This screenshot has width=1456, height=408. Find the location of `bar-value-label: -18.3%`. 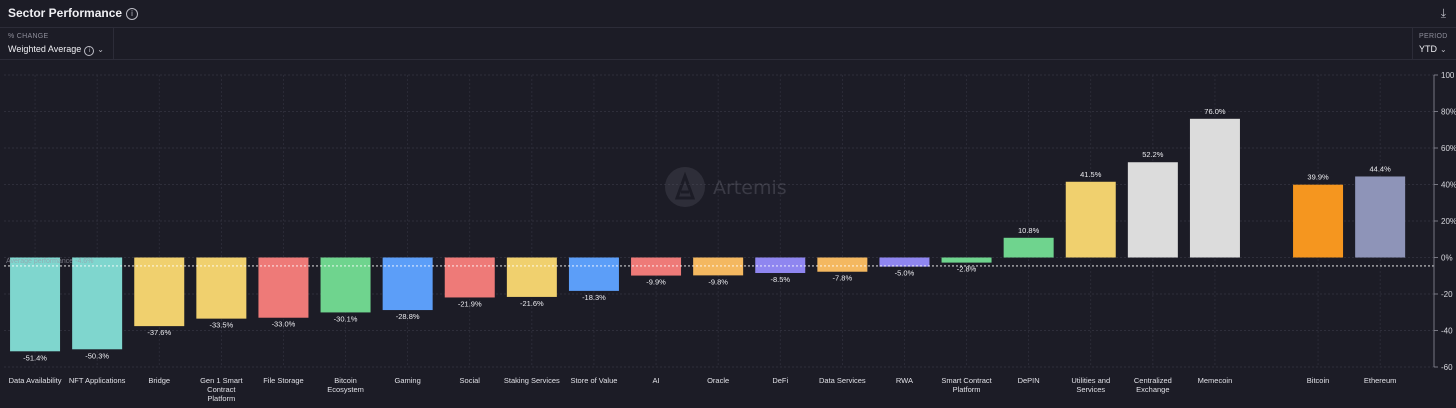

bar-value-label: -18.3% is located at coordinates (594, 297).